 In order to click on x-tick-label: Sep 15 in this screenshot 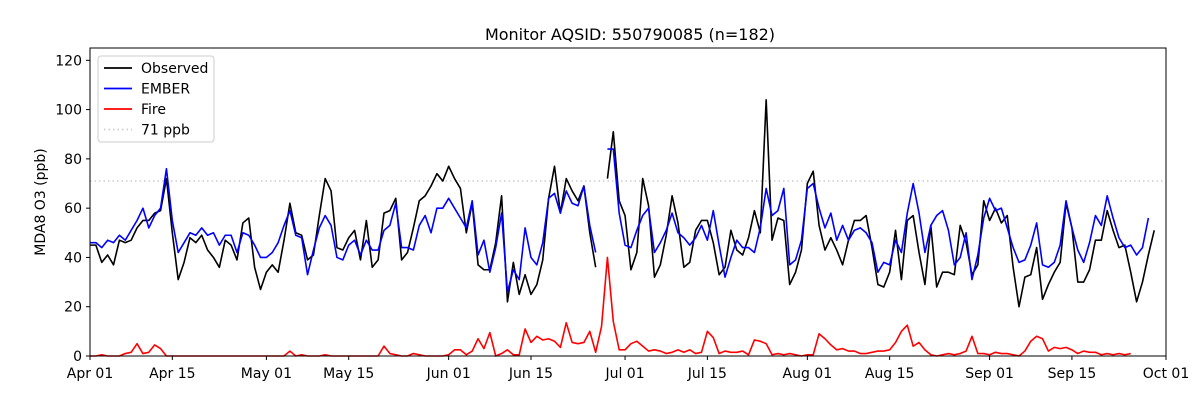, I will do `click(1072, 374)`.